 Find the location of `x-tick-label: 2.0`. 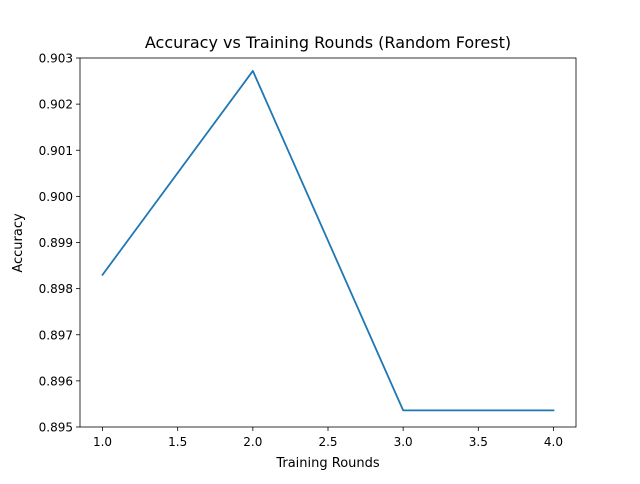

x-tick-label: 2.0 is located at coordinates (252, 442).